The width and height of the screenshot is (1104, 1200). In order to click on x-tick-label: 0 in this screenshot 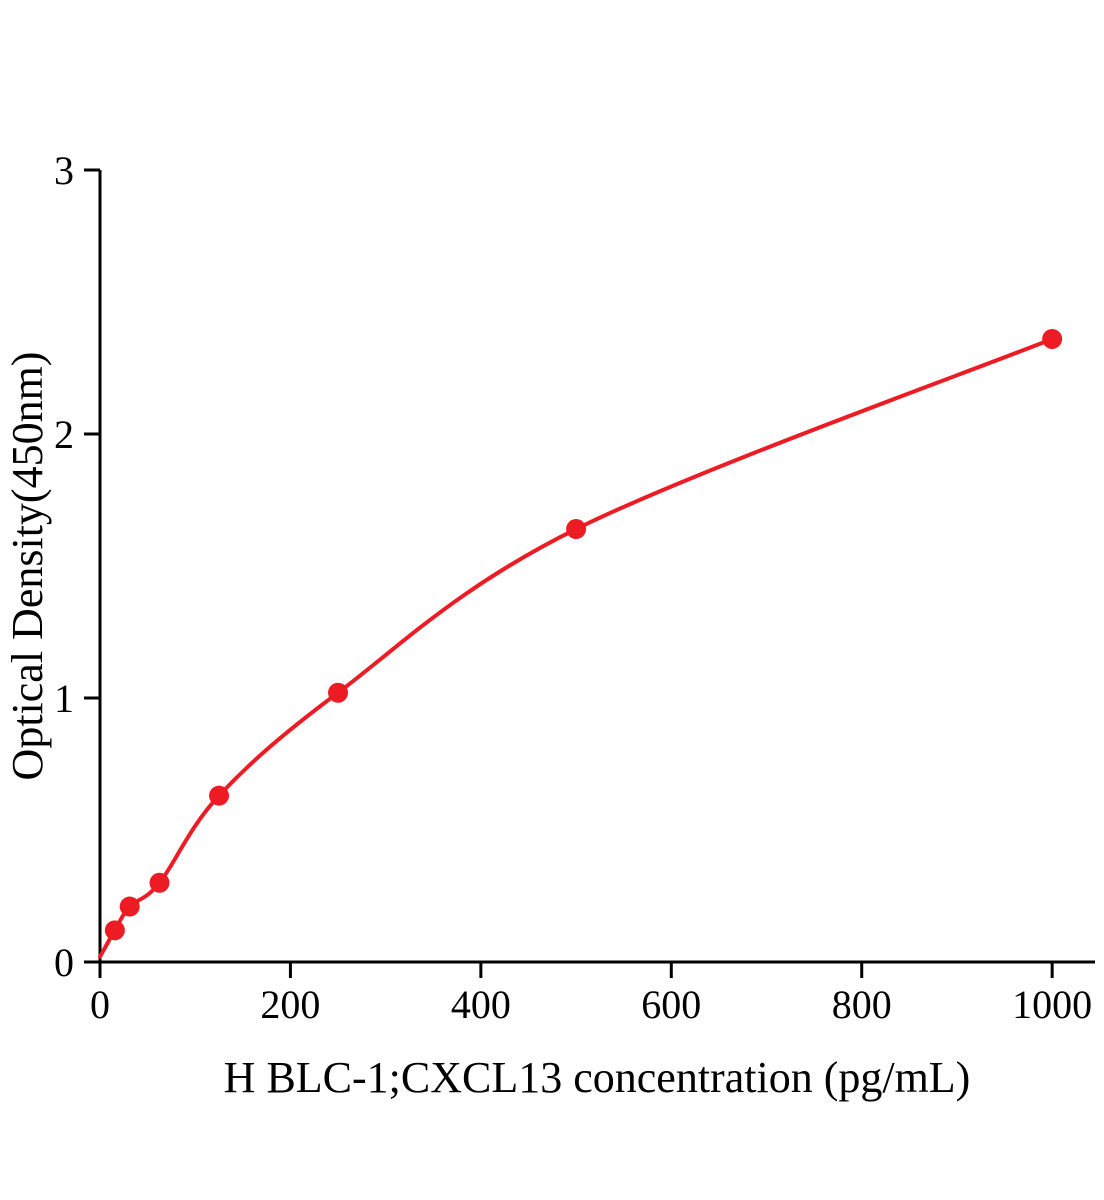, I will do `click(100, 1004)`.